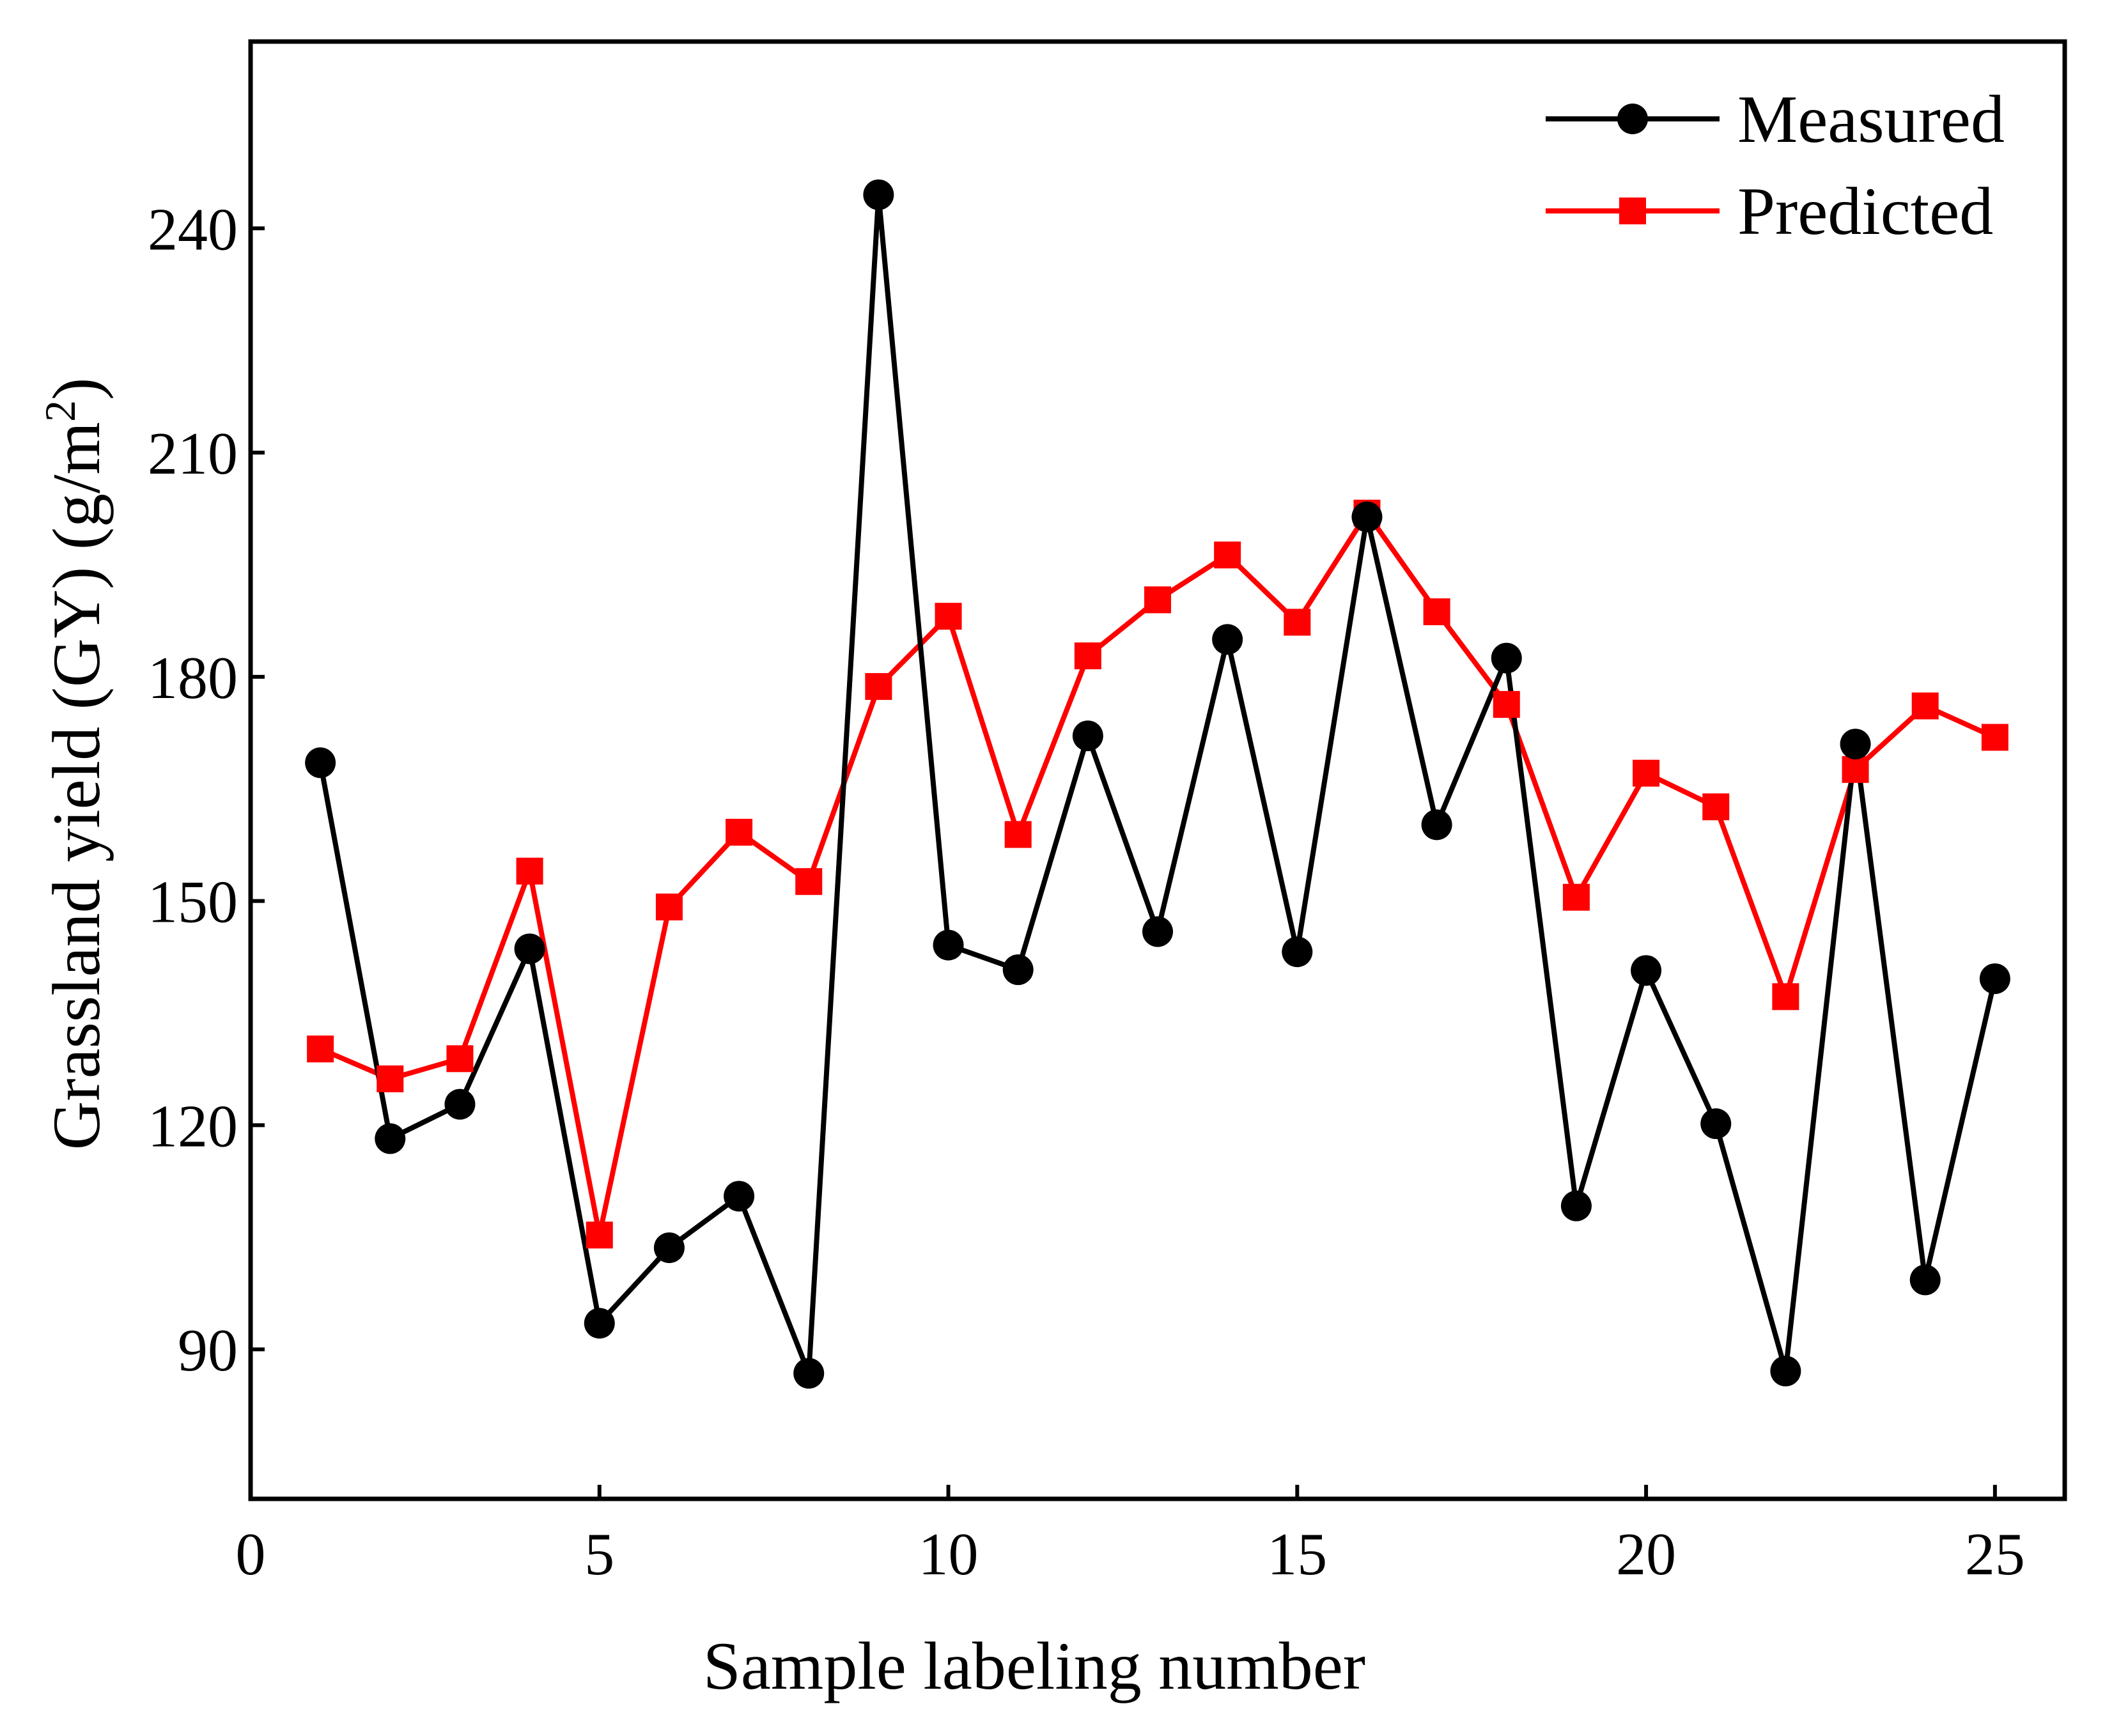 This screenshot has height=1736, width=2105. What do you see at coordinates (76, 786) in the screenshot?
I see `y-axis-title-main: Grassland yield (GY) (g/m` at bounding box center [76, 786].